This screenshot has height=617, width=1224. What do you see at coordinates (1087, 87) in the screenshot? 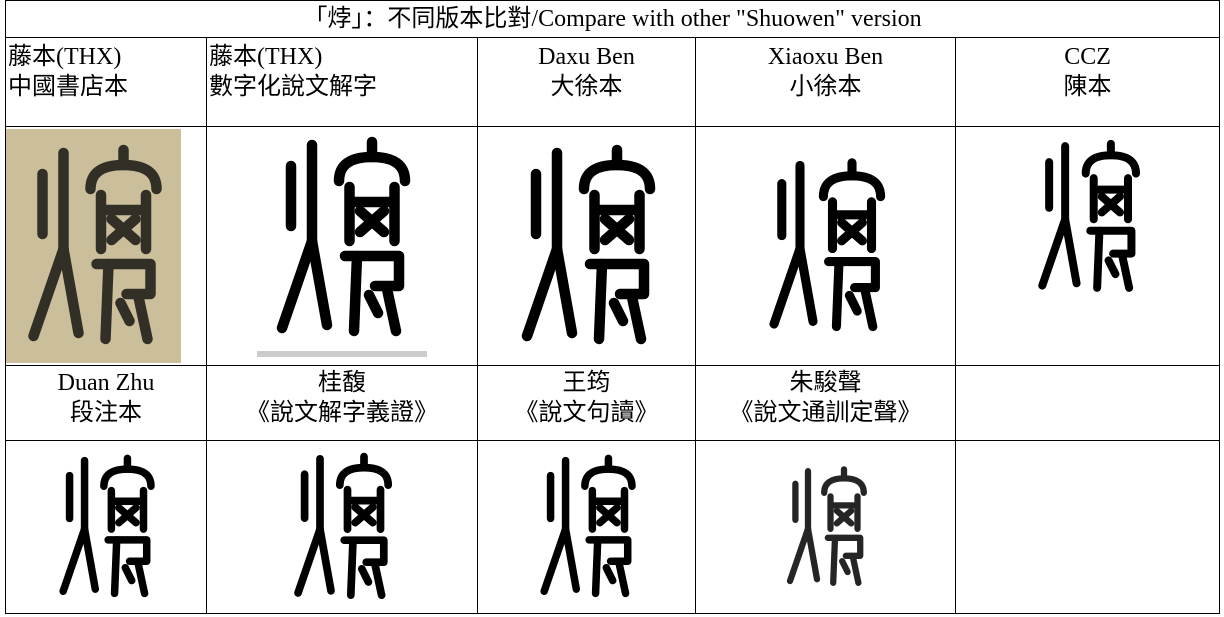
I see `label: 陳本` at bounding box center [1087, 87].